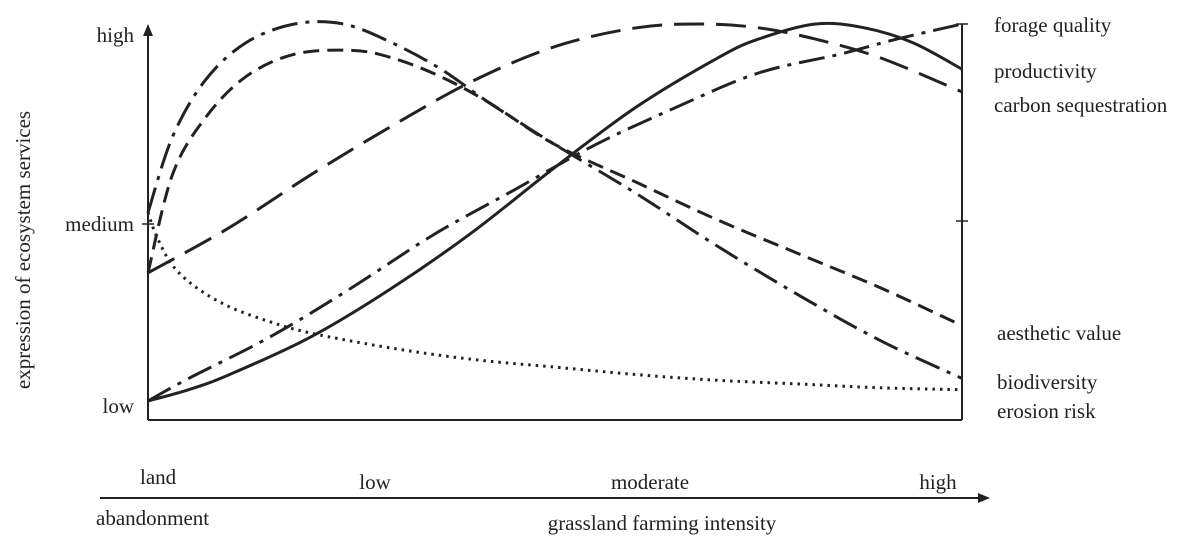 This screenshot has height=536, width=1202. What do you see at coordinates (23, 250) in the screenshot?
I see `y-axis-title: expression of ecosystem services` at bounding box center [23, 250].